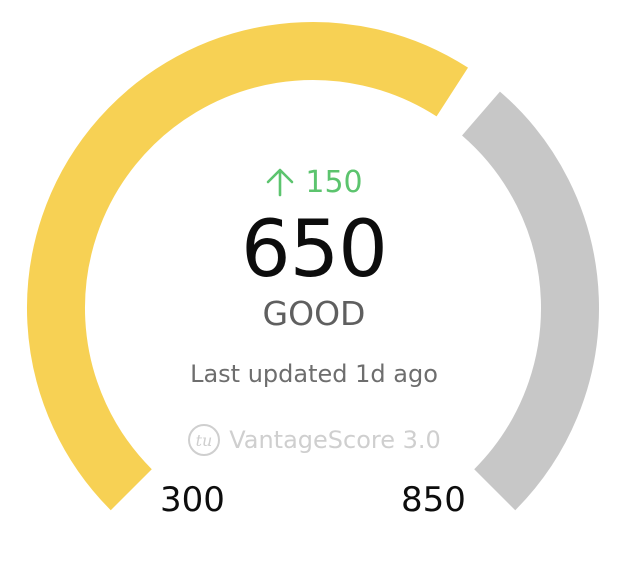 Image resolution: width=628 pixels, height=562 pixels. Describe the element at coordinates (314, 313) in the screenshot. I see `score-rating: GOOD` at that location.